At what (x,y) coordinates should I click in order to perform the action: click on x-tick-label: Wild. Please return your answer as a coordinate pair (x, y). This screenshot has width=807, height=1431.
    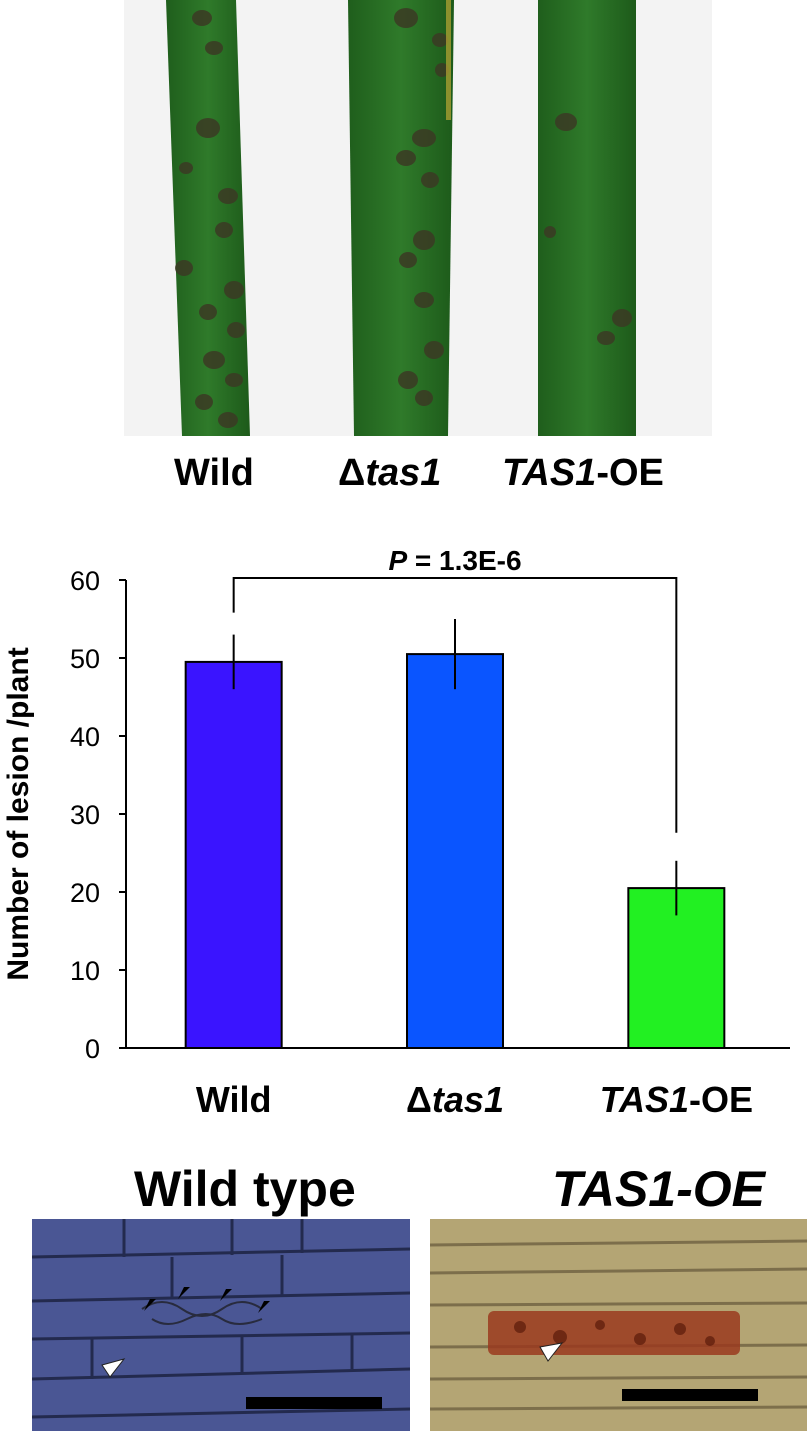
    Looking at the image, I should click on (234, 1099).